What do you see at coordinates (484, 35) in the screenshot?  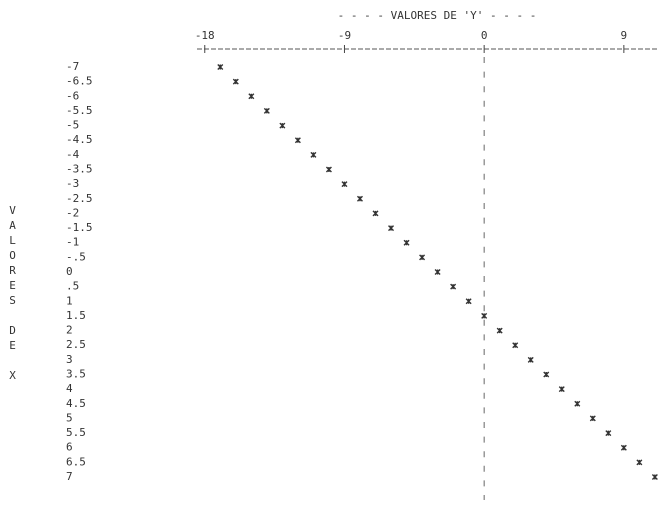 I see `y-tick-label: 0` at bounding box center [484, 35].